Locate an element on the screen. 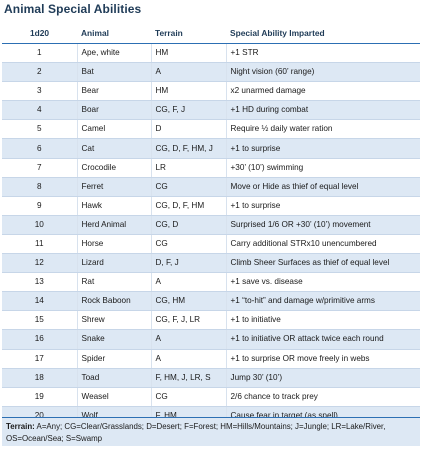 This screenshot has height=461, width=422. legend-label: Terrain: is located at coordinates (20, 426).